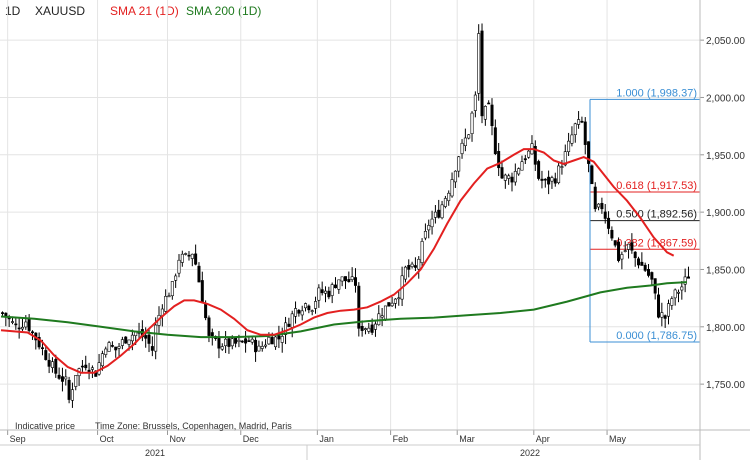 This screenshot has height=460, width=750. What do you see at coordinates (401, 439) in the screenshot?
I see `x-tick-label: Feb` at bounding box center [401, 439].